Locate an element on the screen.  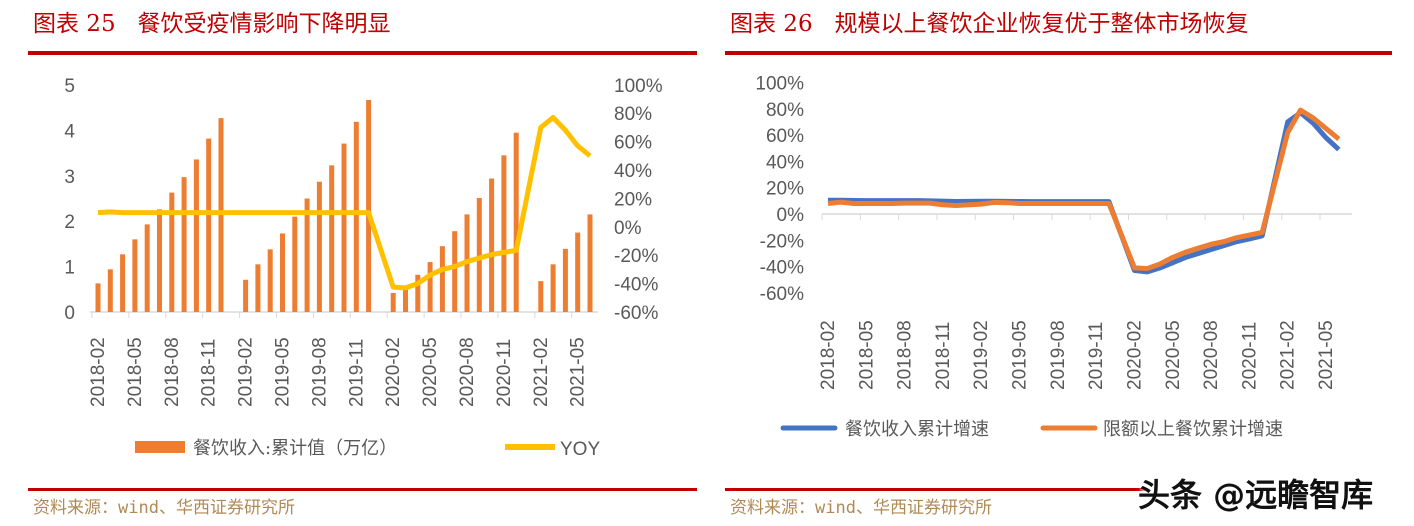
y-tick-label: 20% is located at coordinates (785, 189).